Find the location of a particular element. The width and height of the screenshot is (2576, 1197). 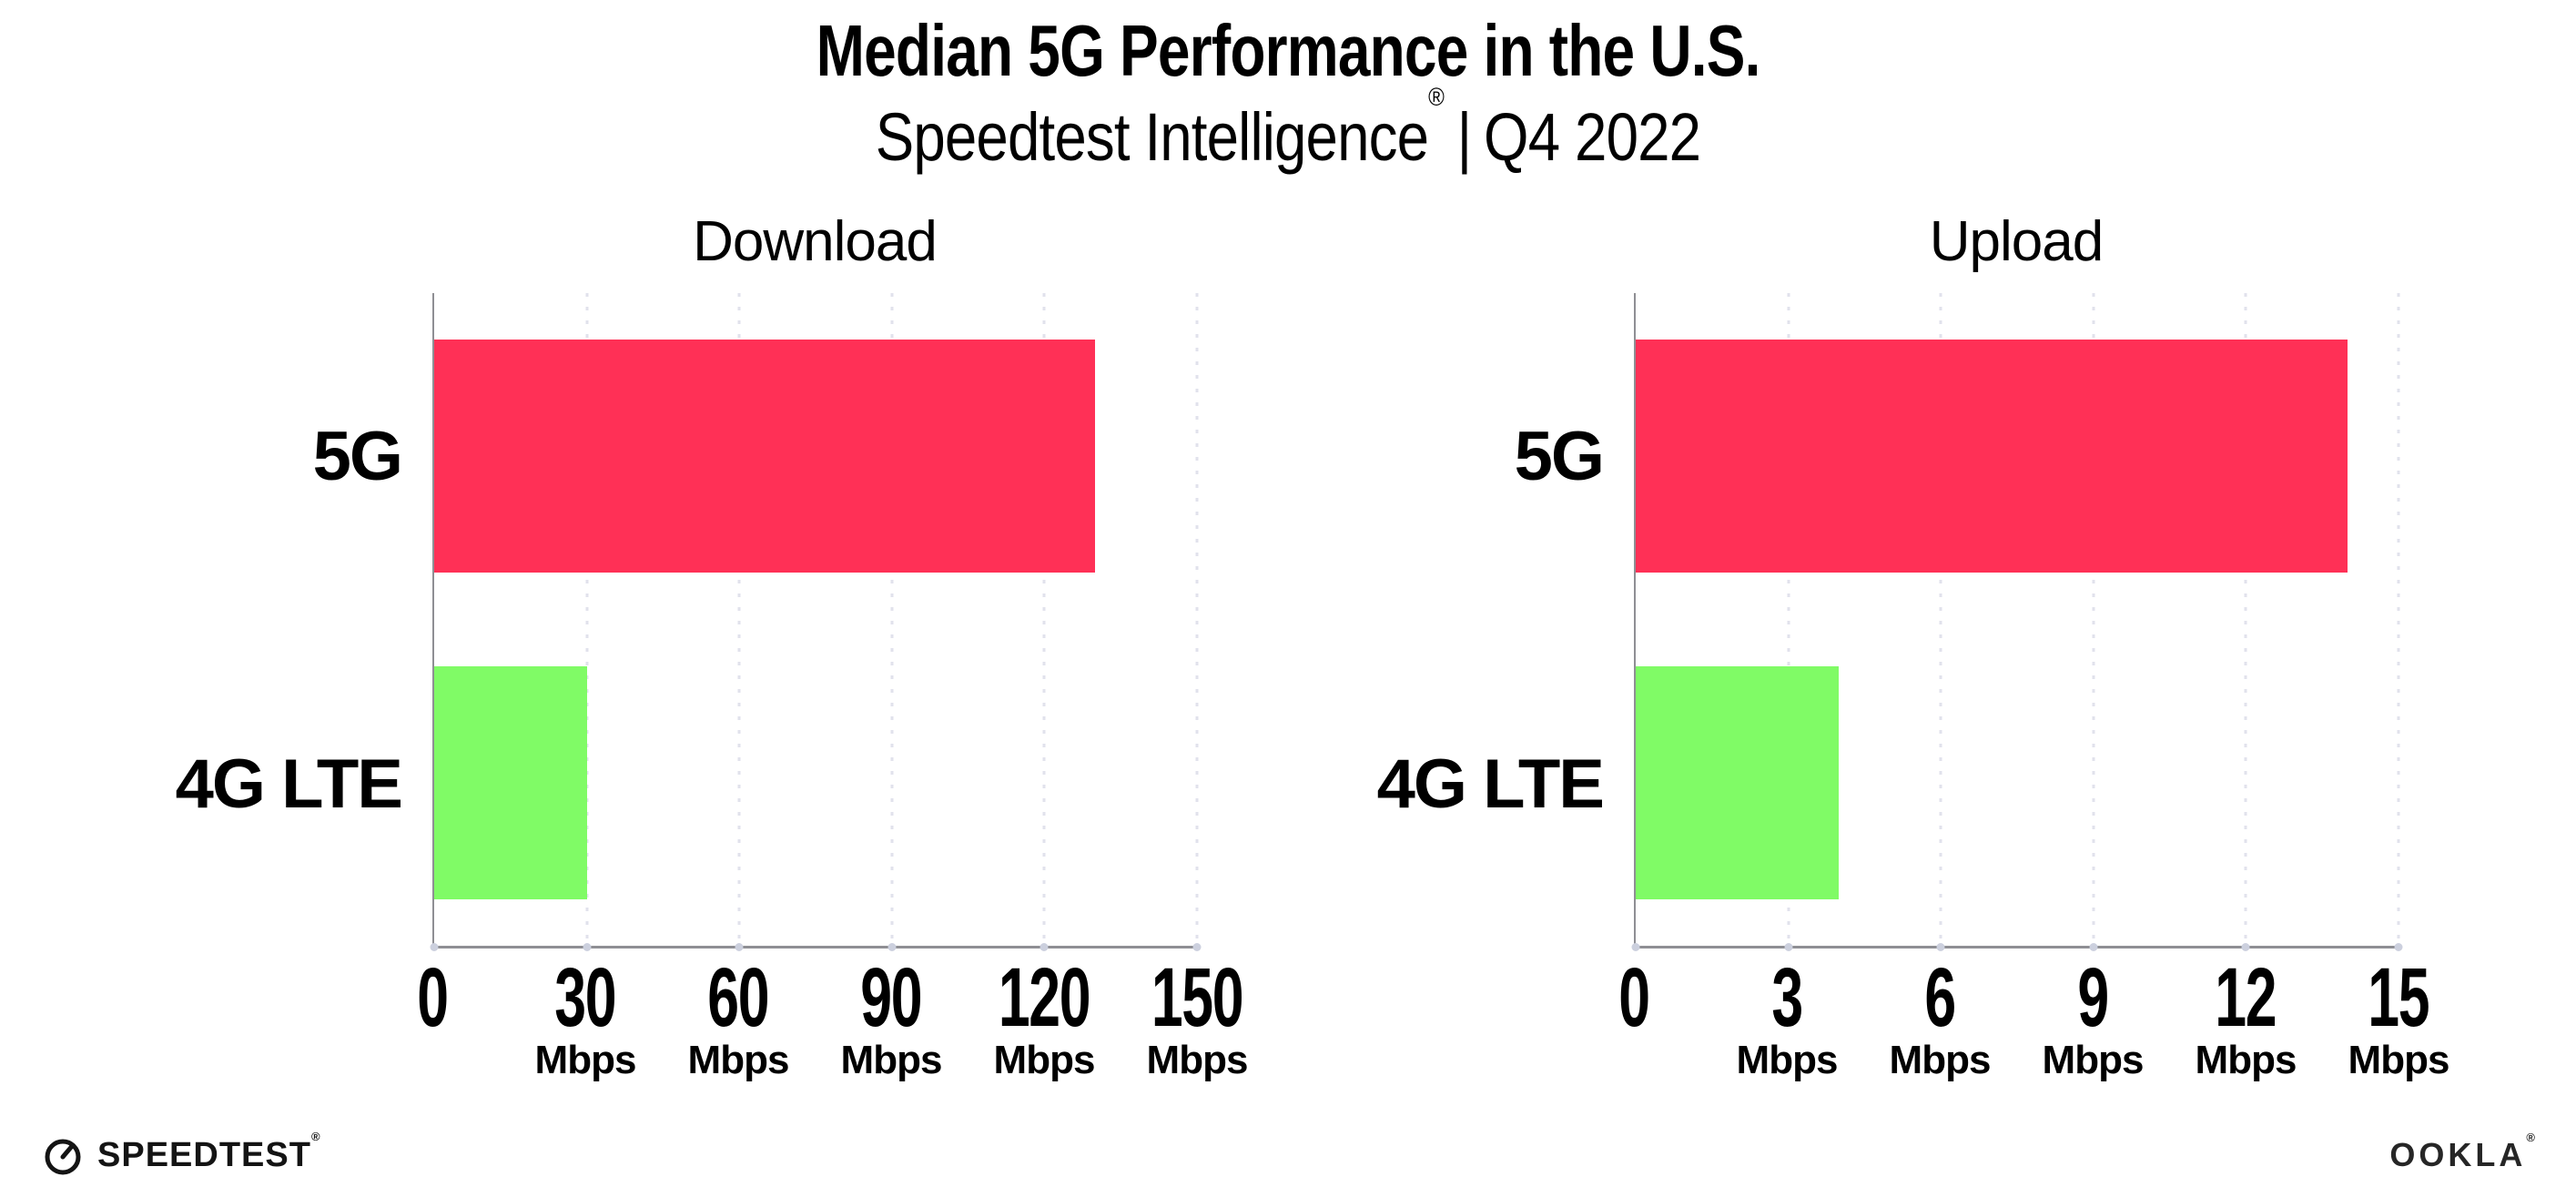

x-tick: 12 Mbps is located at coordinates (2246, 1017).